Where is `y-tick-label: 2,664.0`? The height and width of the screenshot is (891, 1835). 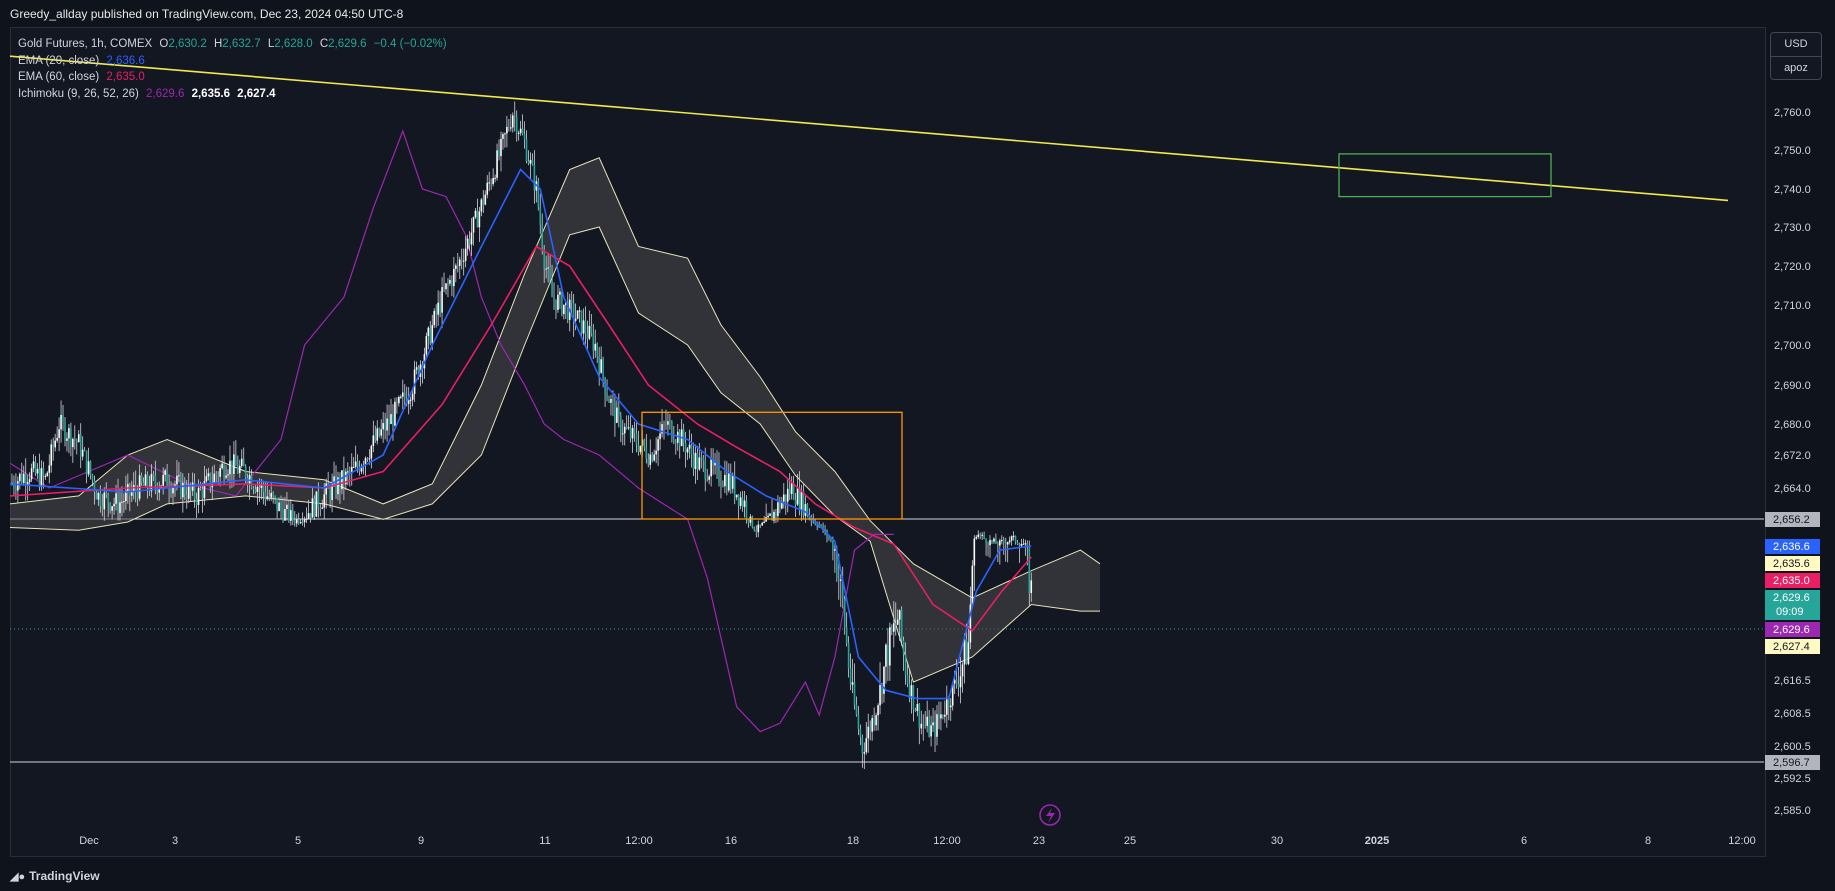
y-tick-label: 2,664.0 is located at coordinates (1792, 489).